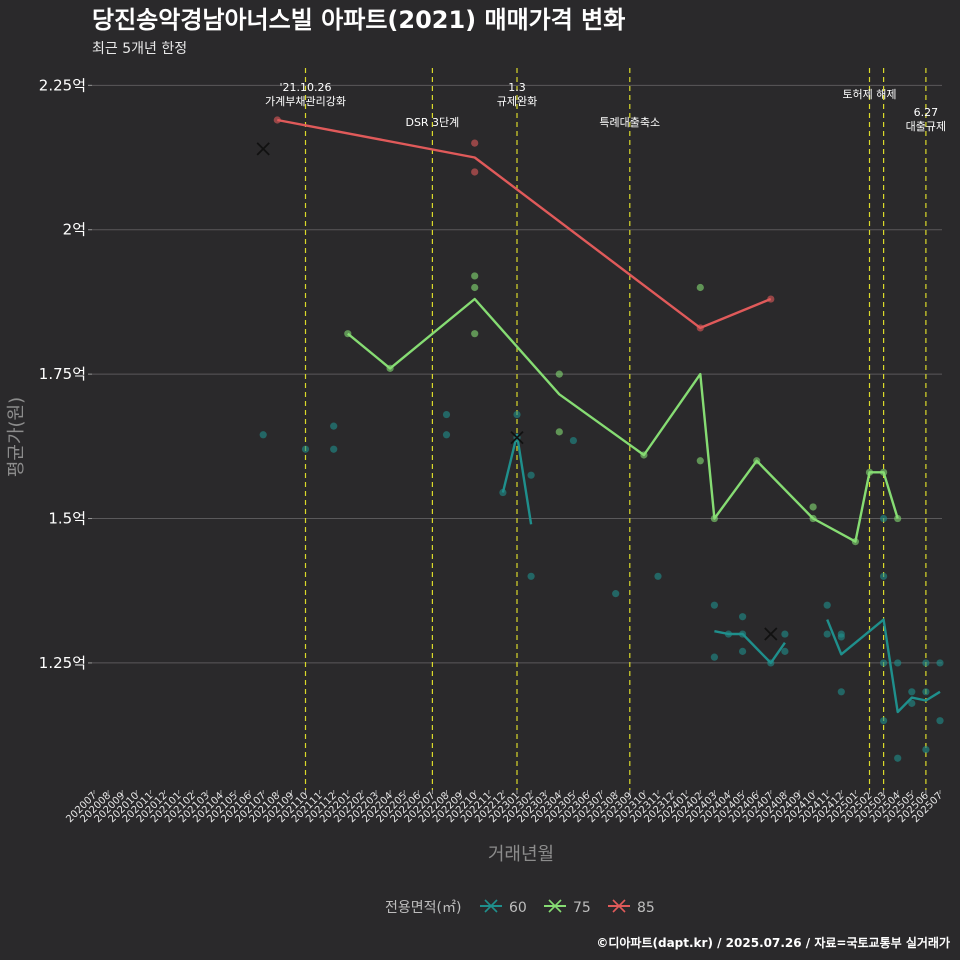 The height and width of the screenshot is (960, 960). I want to click on legend-item-85: 85, so click(631, 907).